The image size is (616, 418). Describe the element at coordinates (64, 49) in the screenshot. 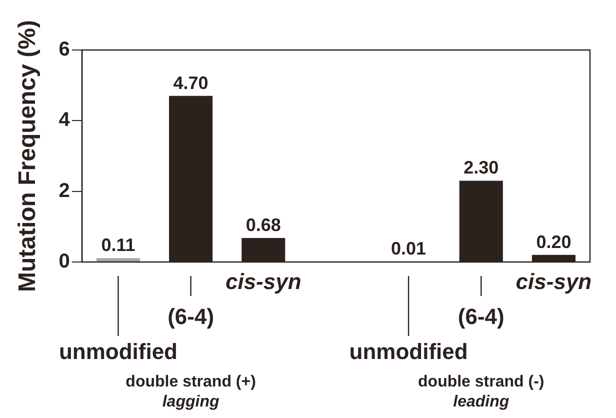

I see `y-tick-label: 6` at that location.